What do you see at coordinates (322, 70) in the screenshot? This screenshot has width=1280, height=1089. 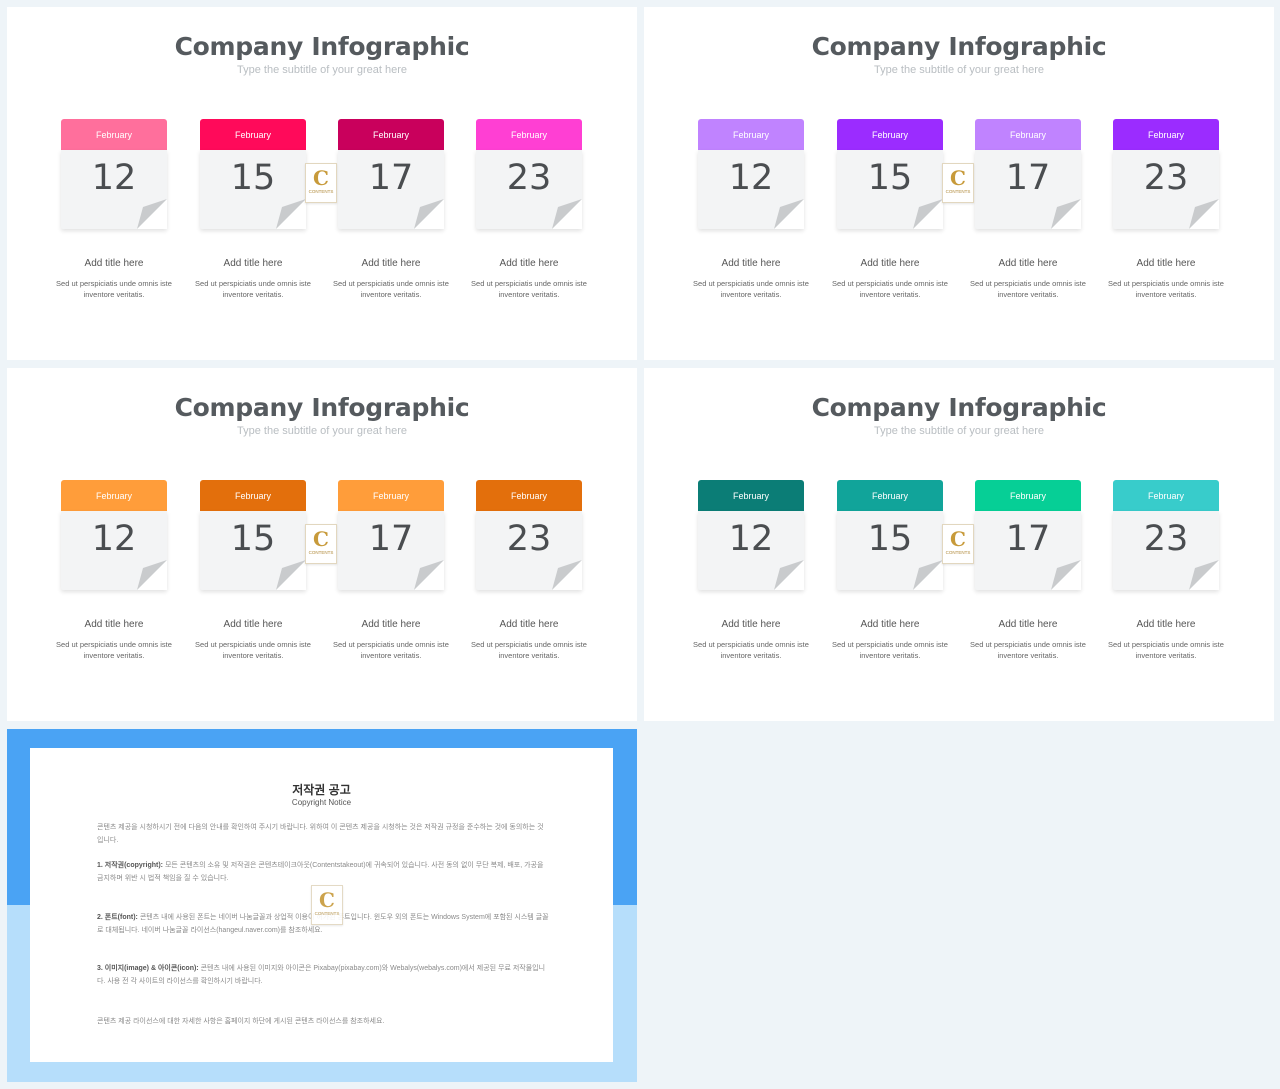 I see `slide-subtitle: Type the subtitle of your great here` at bounding box center [322, 70].